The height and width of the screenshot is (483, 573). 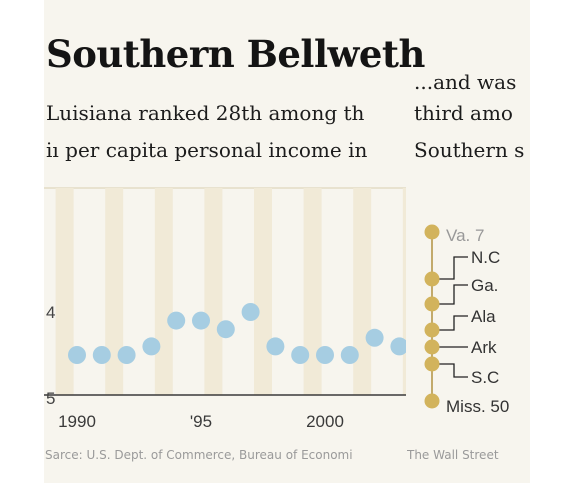 What do you see at coordinates (463, 113) in the screenshot?
I see `subtitle-right-line-2: third amo` at bounding box center [463, 113].